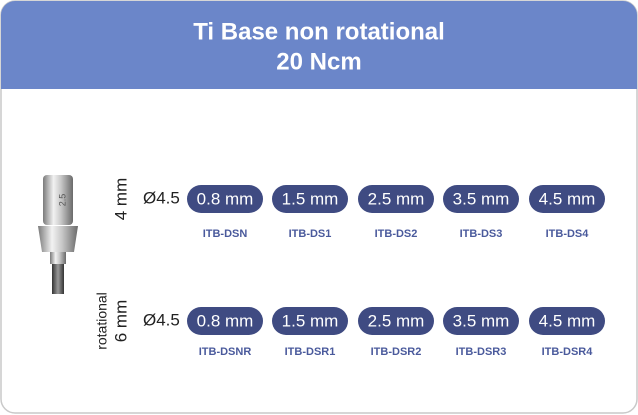  What do you see at coordinates (62, 200) in the screenshot?
I see `image-label: 2.5` at bounding box center [62, 200].